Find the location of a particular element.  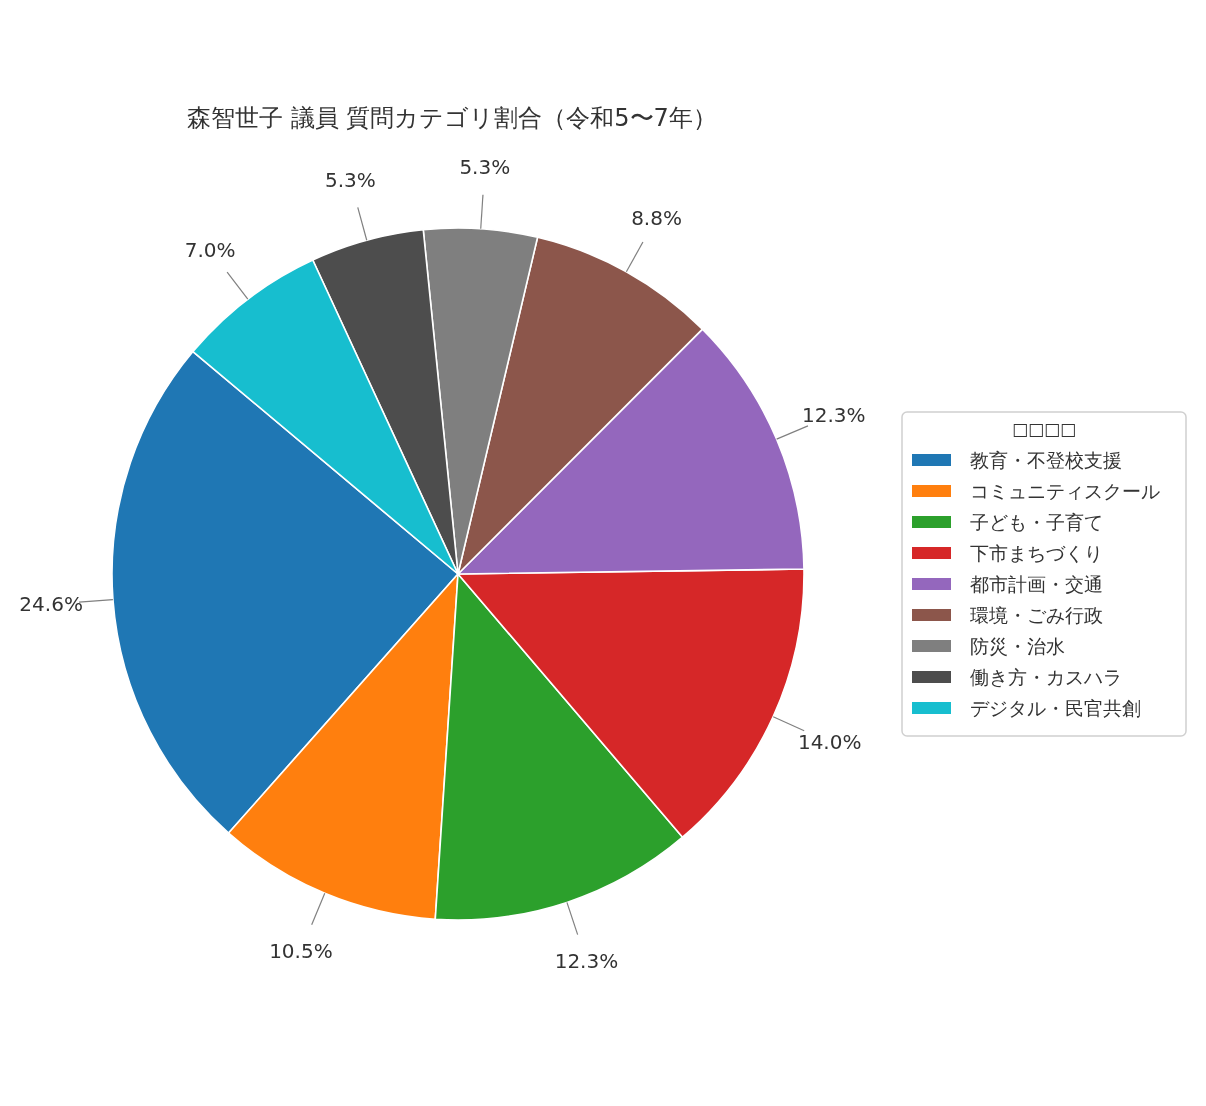

legend-label: 環境・ごみ行政 is located at coordinates (1036, 615).